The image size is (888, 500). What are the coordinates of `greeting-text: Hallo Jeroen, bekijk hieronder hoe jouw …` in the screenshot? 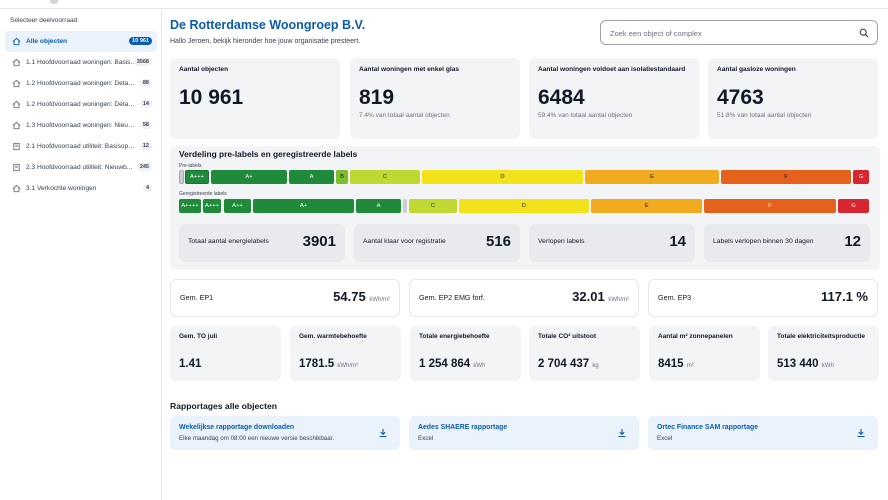 It's located at (265, 41).